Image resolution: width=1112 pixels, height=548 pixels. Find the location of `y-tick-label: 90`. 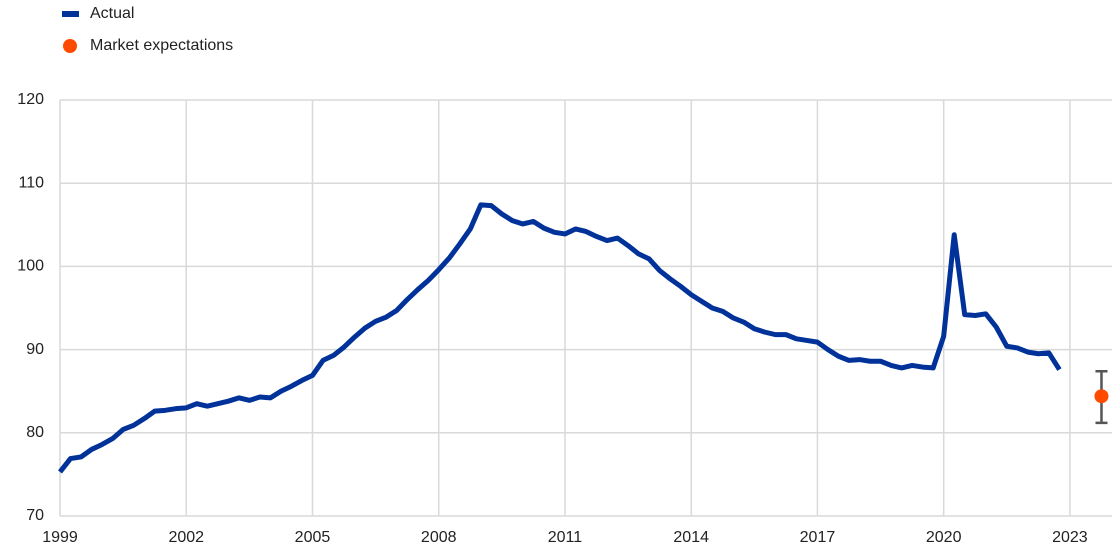

y-tick-label: 90 is located at coordinates (35, 349).